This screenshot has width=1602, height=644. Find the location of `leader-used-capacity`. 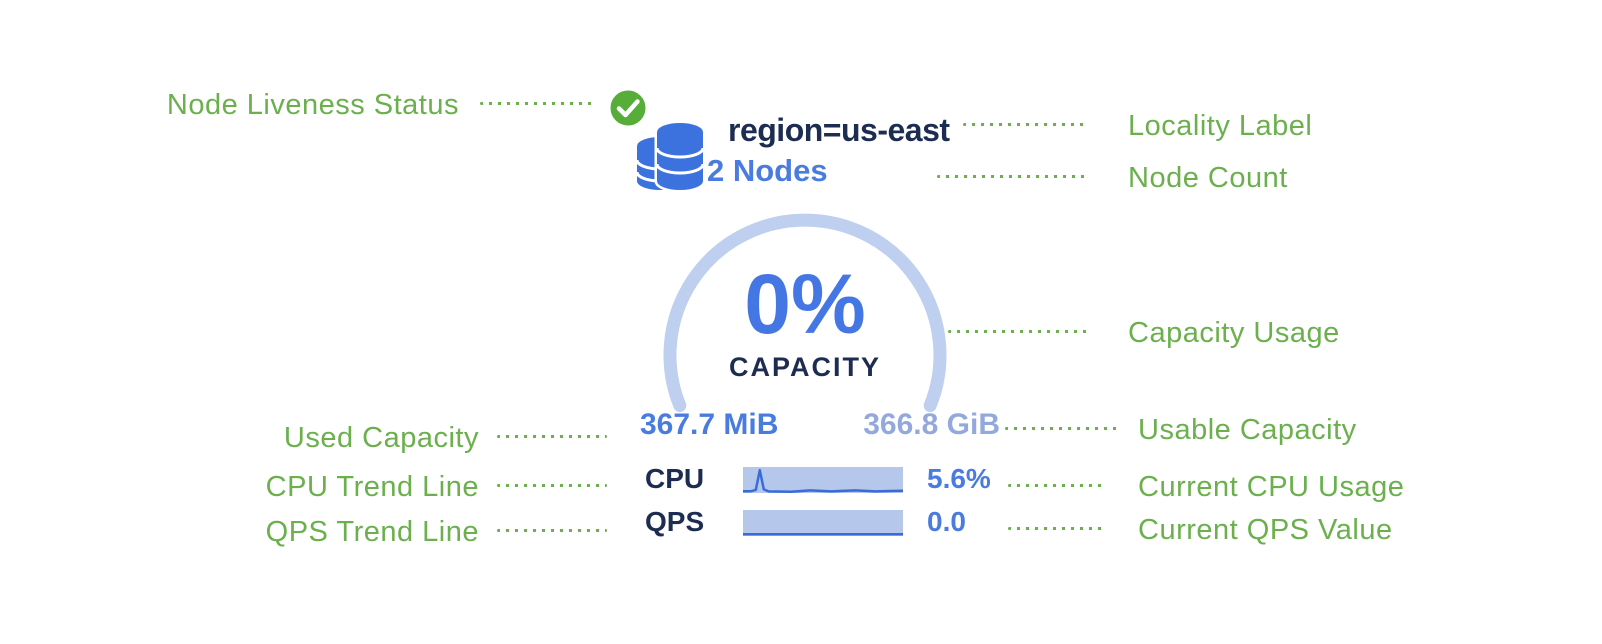

leader-used-capacity is located at coordinates (552, 436).